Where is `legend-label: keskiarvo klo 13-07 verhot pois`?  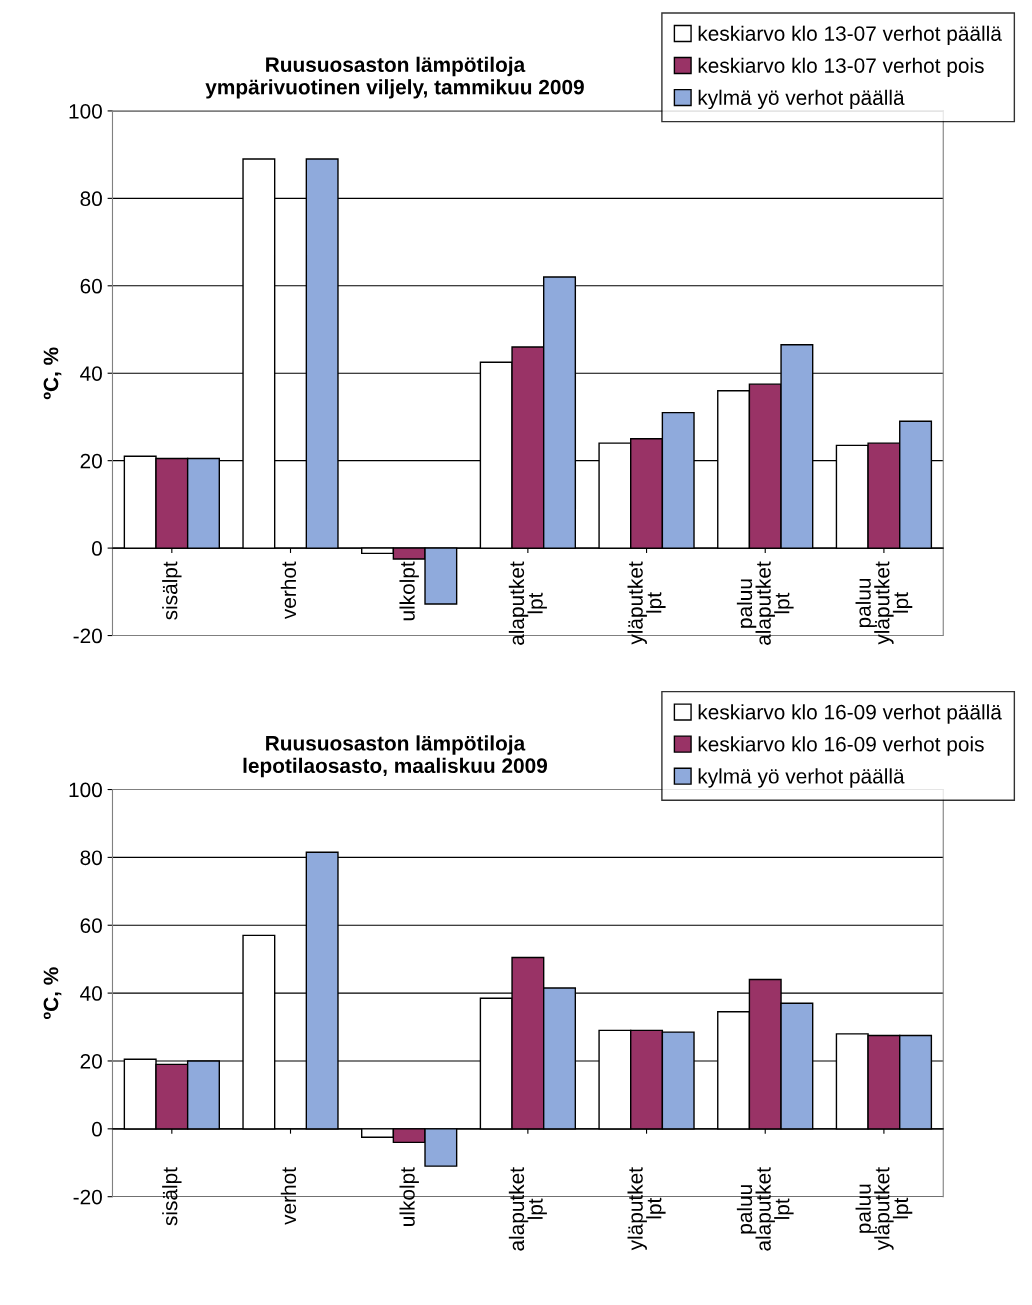
legend-label: keskiarvo klo 13-07 verhot pois is located at coordinates (841, 67).